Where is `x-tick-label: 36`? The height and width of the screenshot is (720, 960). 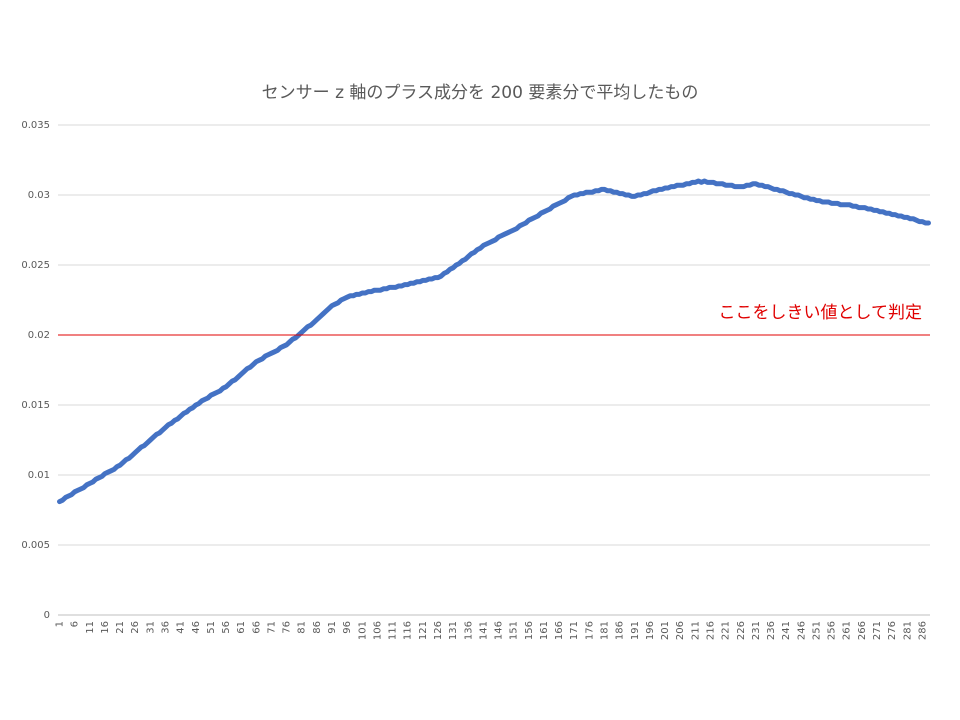 x-tick-label: 36 is located at coordinates (165, 627).